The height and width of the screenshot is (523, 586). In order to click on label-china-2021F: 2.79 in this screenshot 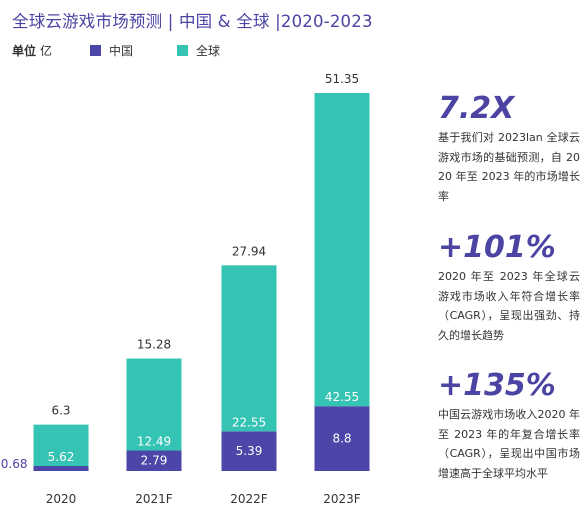, I will do `click(154, 461)`.